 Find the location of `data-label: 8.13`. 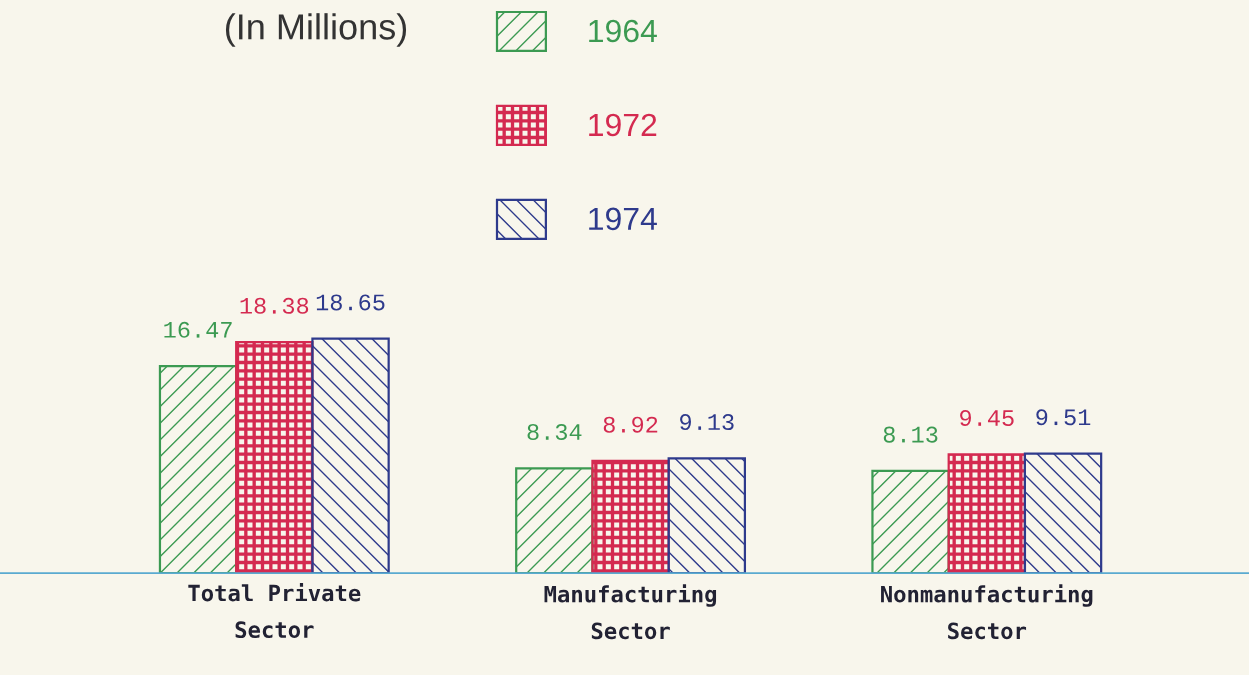

data-label: 8.13 is located at coordinates (910, 434).